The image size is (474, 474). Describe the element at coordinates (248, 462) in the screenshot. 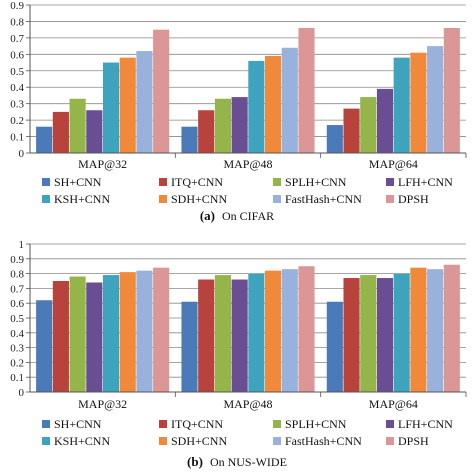

I see `caption-text: On NUS-WIDE` at that location.